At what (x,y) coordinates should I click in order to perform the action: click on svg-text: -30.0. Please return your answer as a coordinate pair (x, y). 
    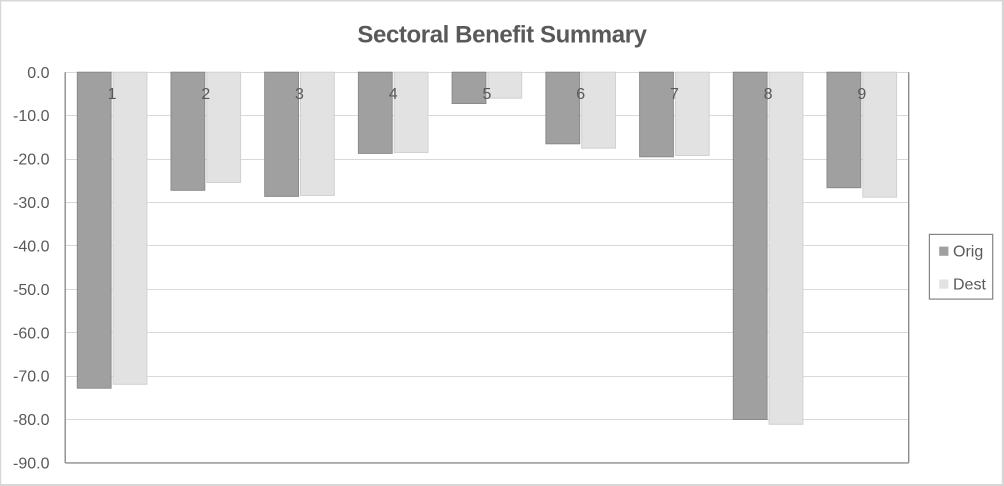
    Looking at the image, I should click on (31, 203).